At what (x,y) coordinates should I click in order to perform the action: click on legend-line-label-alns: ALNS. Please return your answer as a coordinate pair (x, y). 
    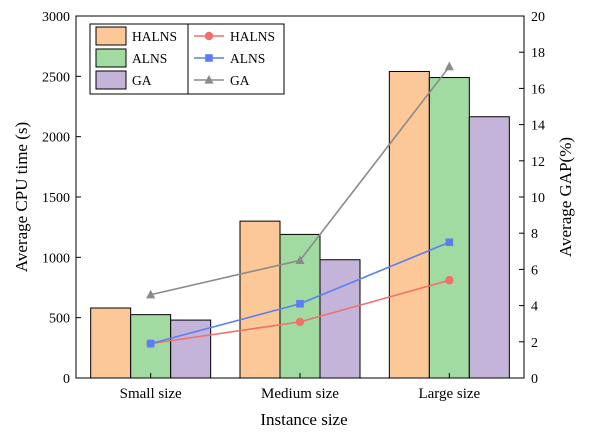
    Looking at the image, I should click on (247, 58).